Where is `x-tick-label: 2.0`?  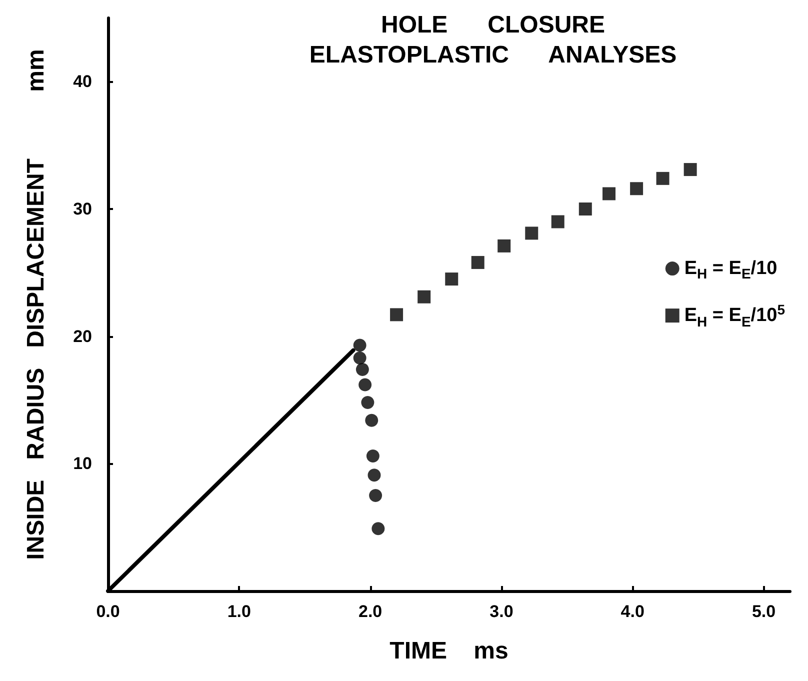 x-tick-label: 2.0 is located at coordinates (370, 611).